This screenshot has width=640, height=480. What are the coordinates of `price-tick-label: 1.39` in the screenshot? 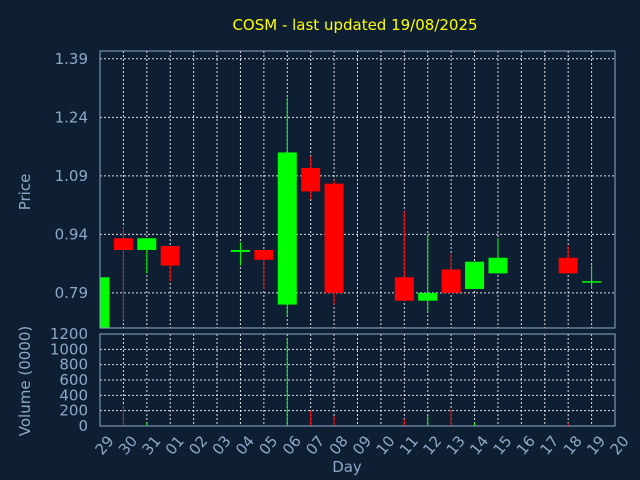 It's located at (71, 59).